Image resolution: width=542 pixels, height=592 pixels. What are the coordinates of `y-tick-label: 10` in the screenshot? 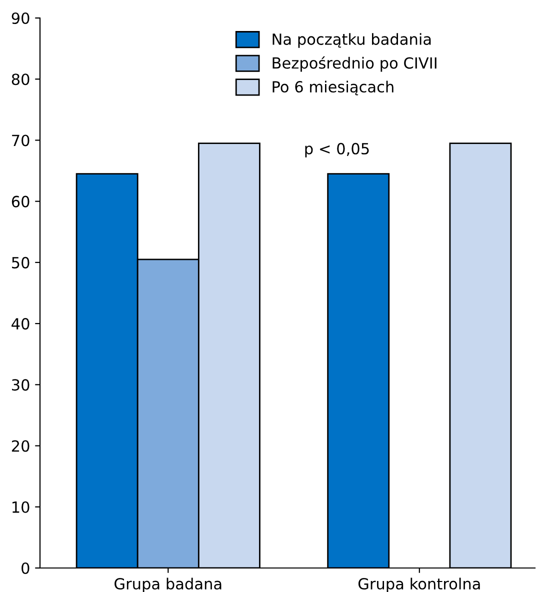 It's located at (21, 507).